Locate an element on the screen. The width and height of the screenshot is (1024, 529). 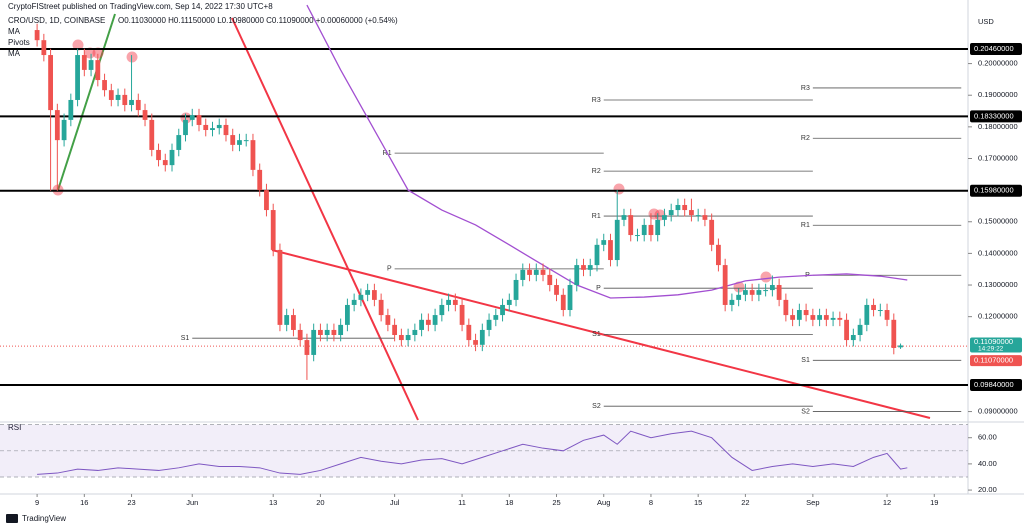
pivot-label: R2 is located at coordinates (805, 138).